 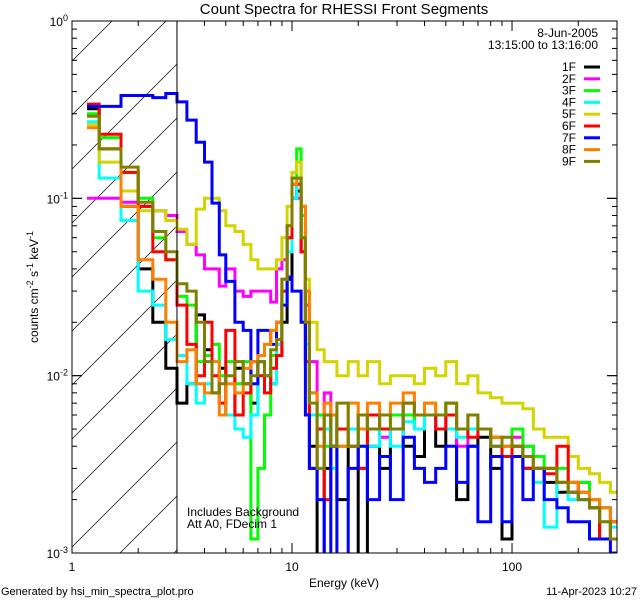 I want to click on y-tick-exp: -2, so click(x=64, y=373).